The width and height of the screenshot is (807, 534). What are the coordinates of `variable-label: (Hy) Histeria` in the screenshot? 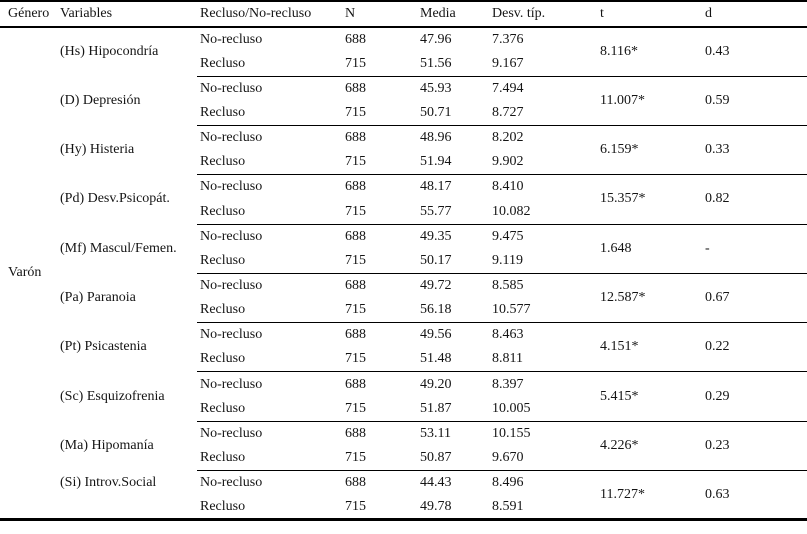 It's located at (97, 150).